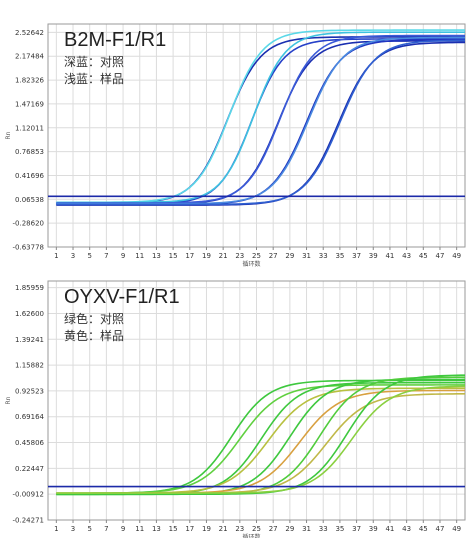 The width and height of the screenshot is (474, 538). What do you see at coordinates (29, 366) in the screenshot?
I see `y-tick-label: 1.15882` at bounding box center [29, 366].